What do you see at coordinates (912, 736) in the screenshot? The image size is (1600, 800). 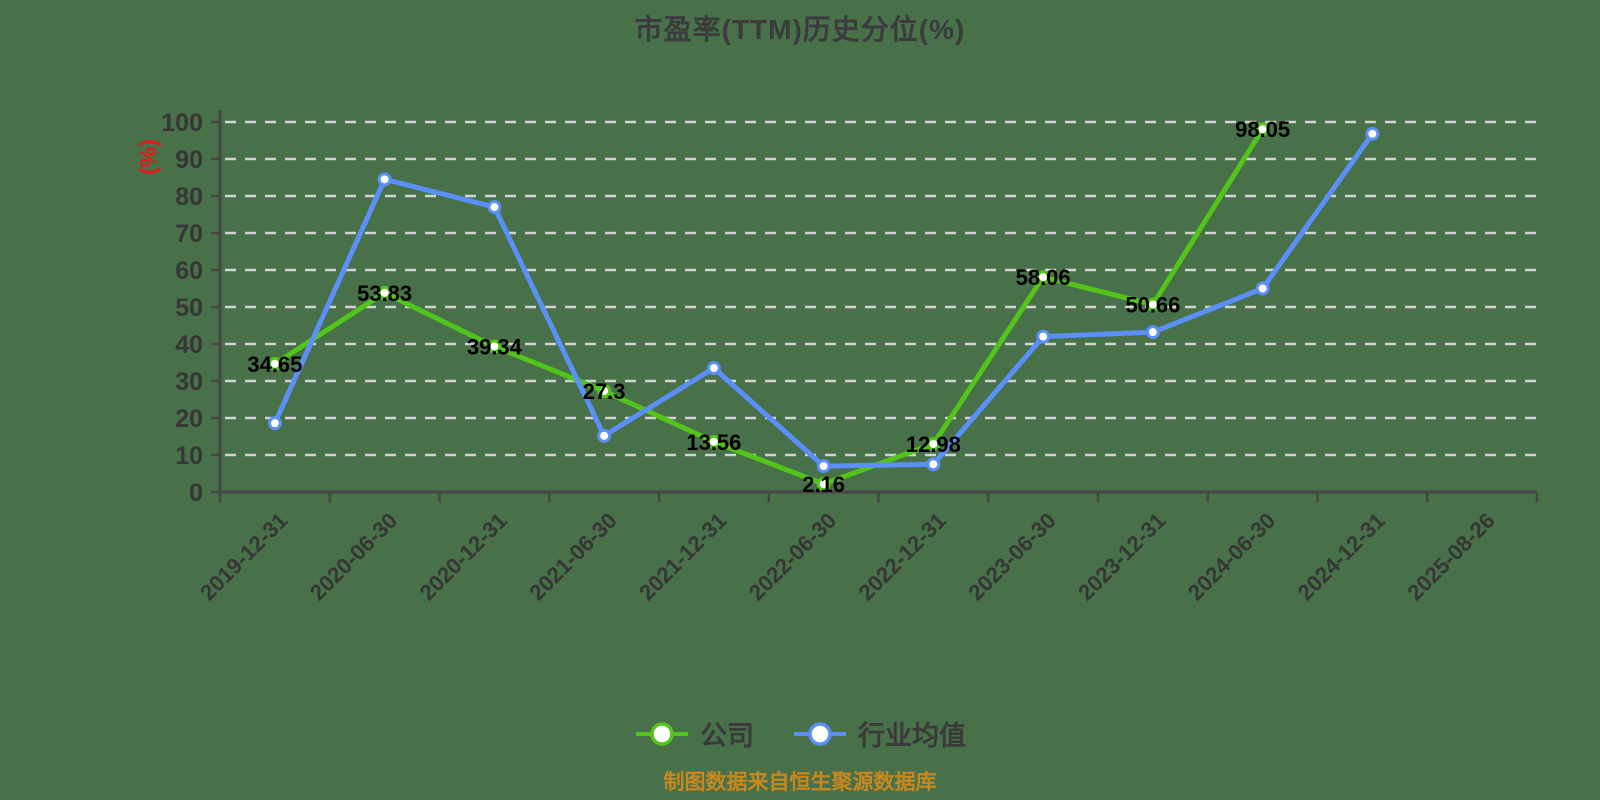 I see `legend-label-industry: 行业均值` at bounding box center [912, 736].